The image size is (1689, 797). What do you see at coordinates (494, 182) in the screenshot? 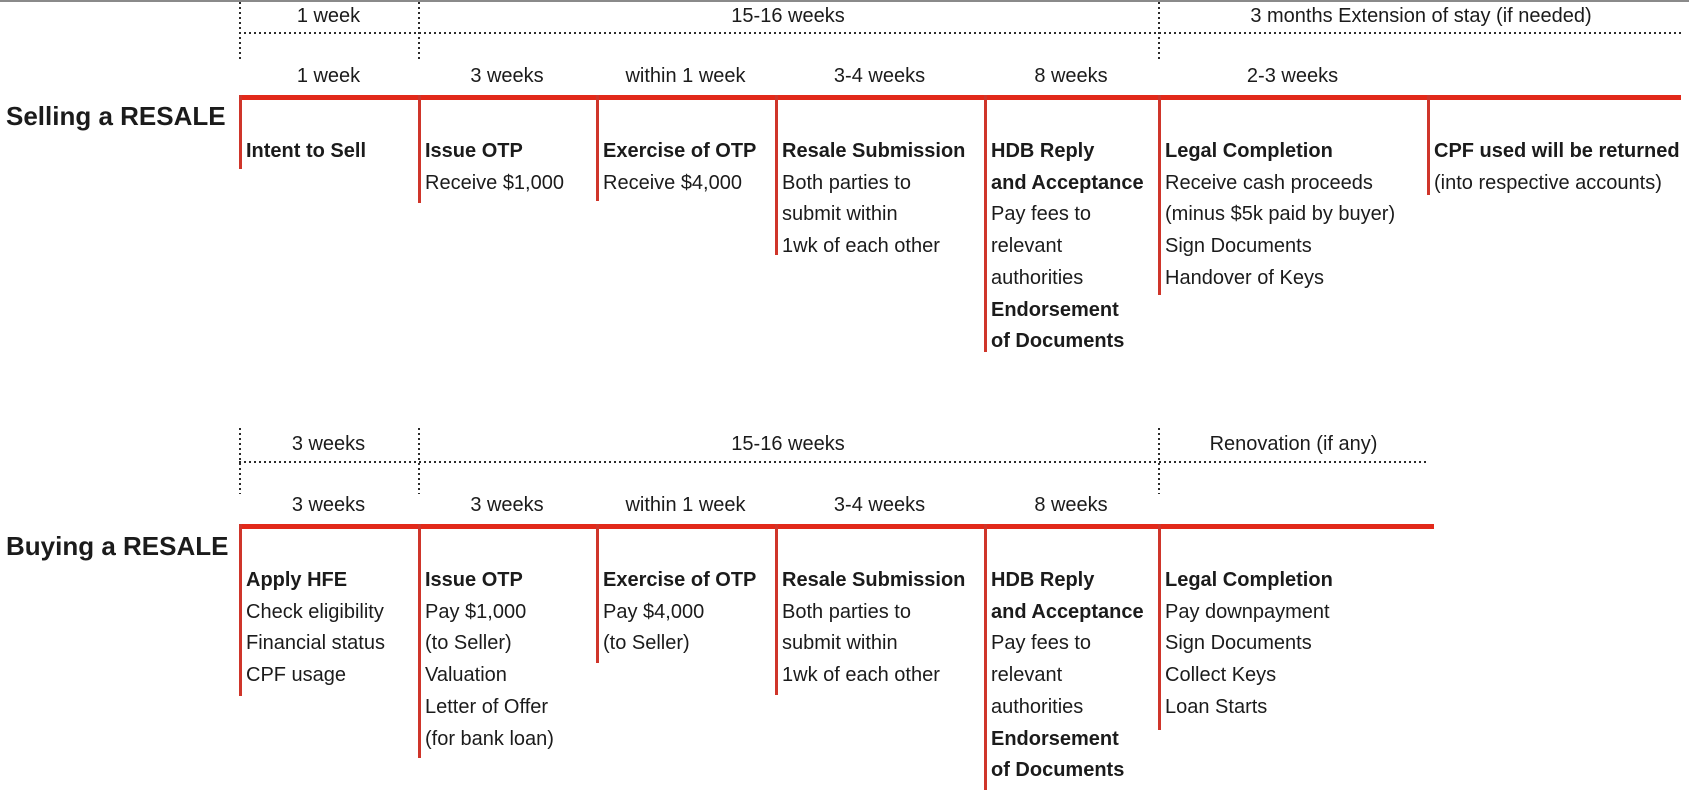
I see `stage-line: Receive $1,000` at bounding box center [494, 182].